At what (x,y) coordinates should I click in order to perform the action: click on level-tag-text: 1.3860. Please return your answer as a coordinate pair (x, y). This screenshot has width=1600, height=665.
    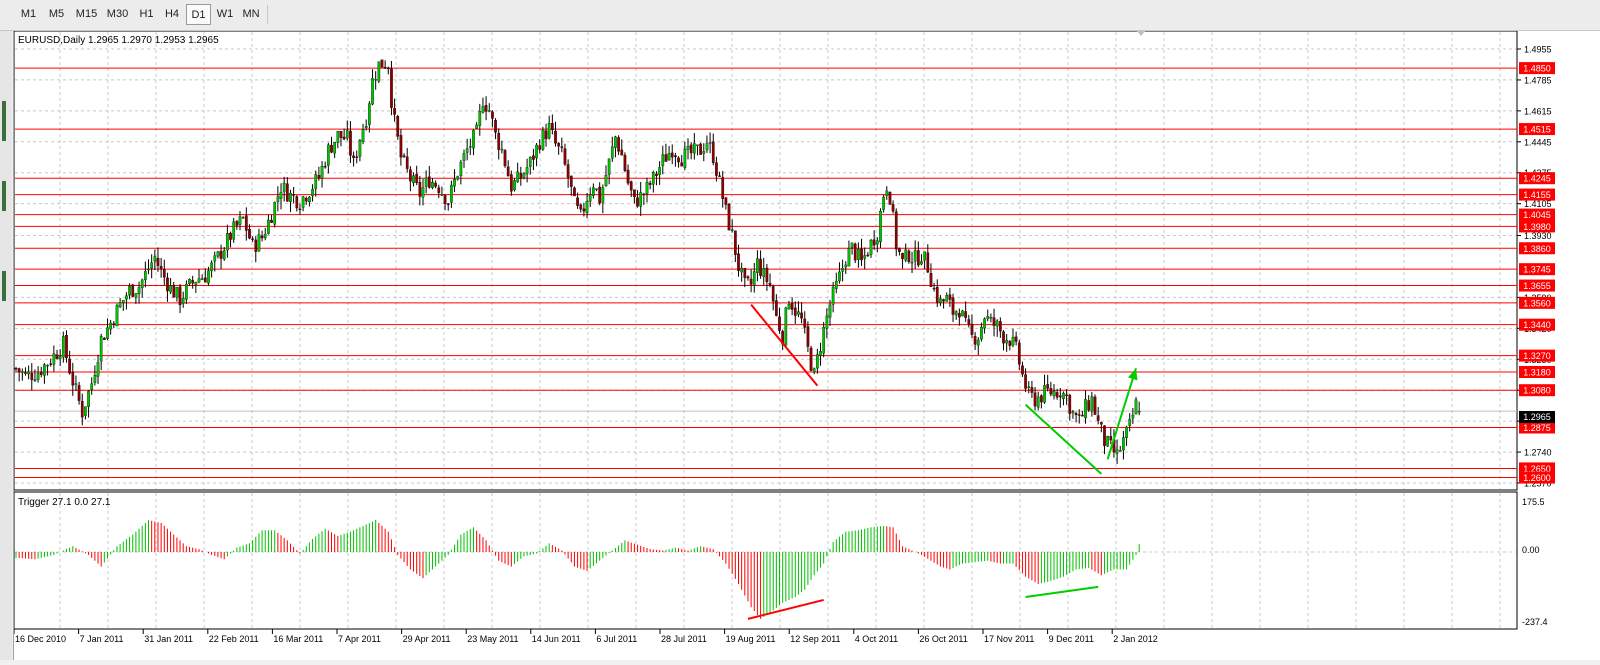
    Looking at the image, I should click on (1537, 249).